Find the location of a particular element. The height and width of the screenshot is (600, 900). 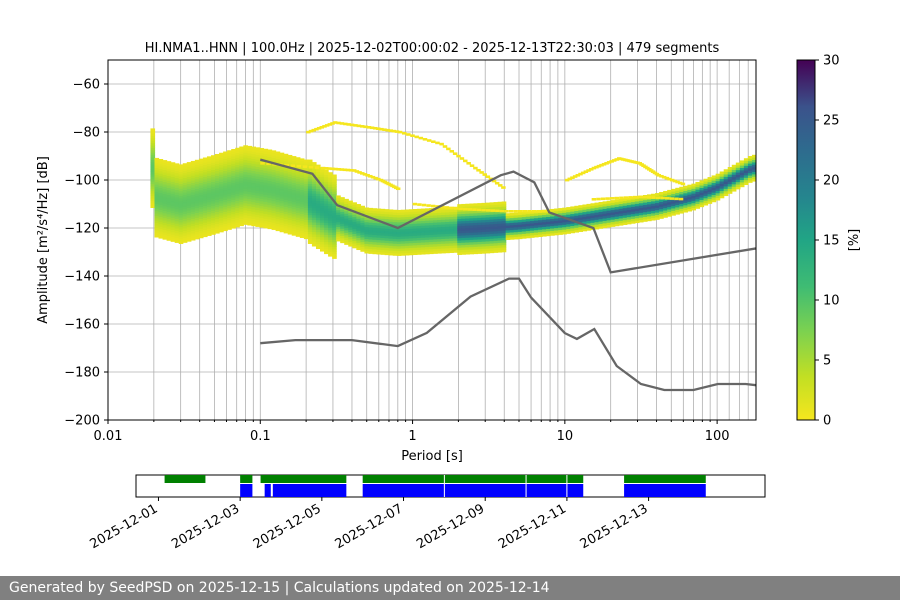

colorbar-tick-label: 25 is located at coordinates (831, 121).